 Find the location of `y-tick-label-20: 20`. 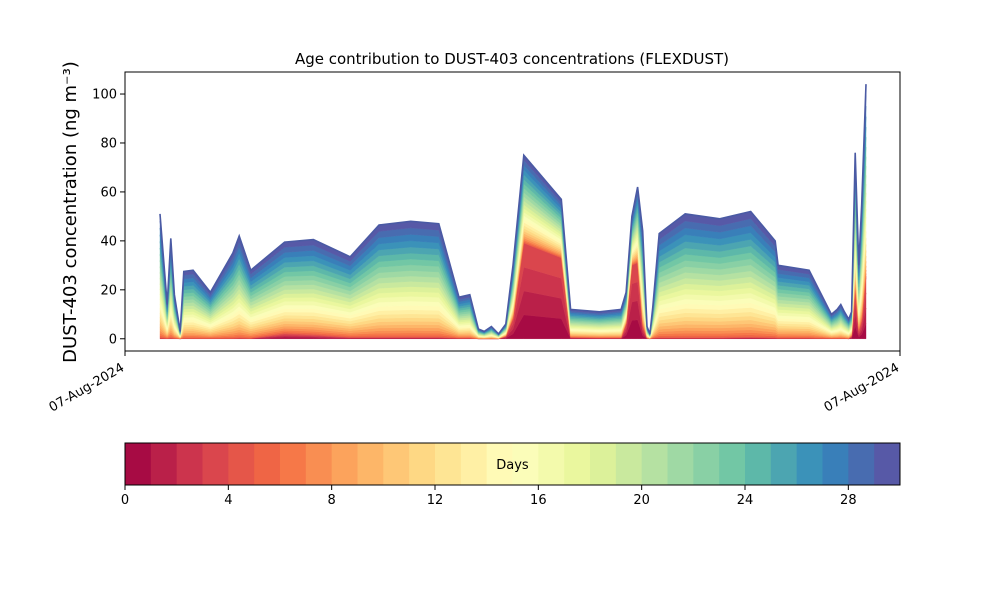

y-tick-label-20: 20 is located at coordinates (108, 290).